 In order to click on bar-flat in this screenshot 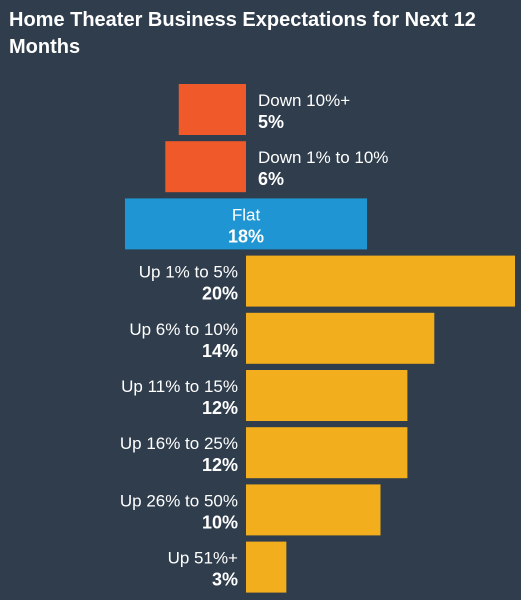, I will do `click(246, 224)`.